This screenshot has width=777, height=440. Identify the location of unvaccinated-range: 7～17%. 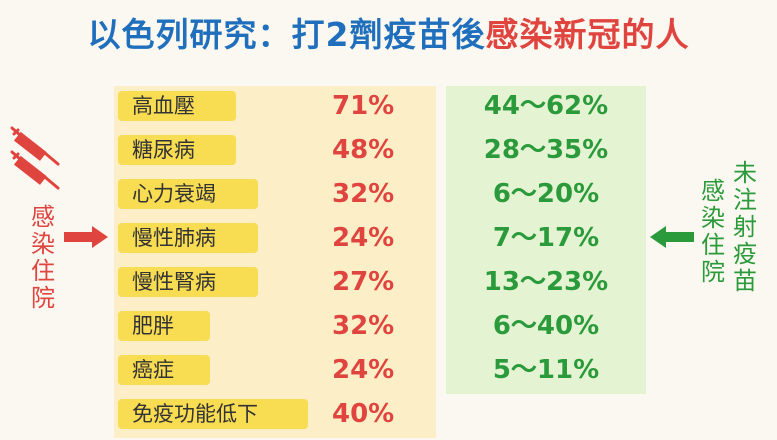
(546, 238).